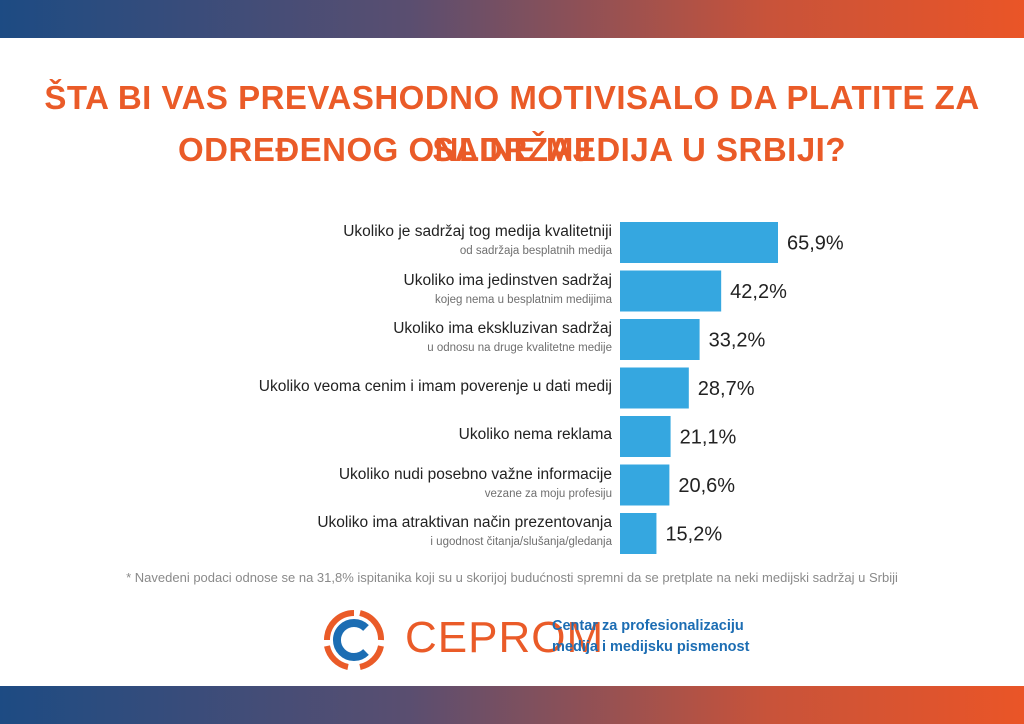 The image size is (1024, 724). Describe the element at coordinates (354, 640) in the screenshot. I see `cerprom-logo-icon` at that location.